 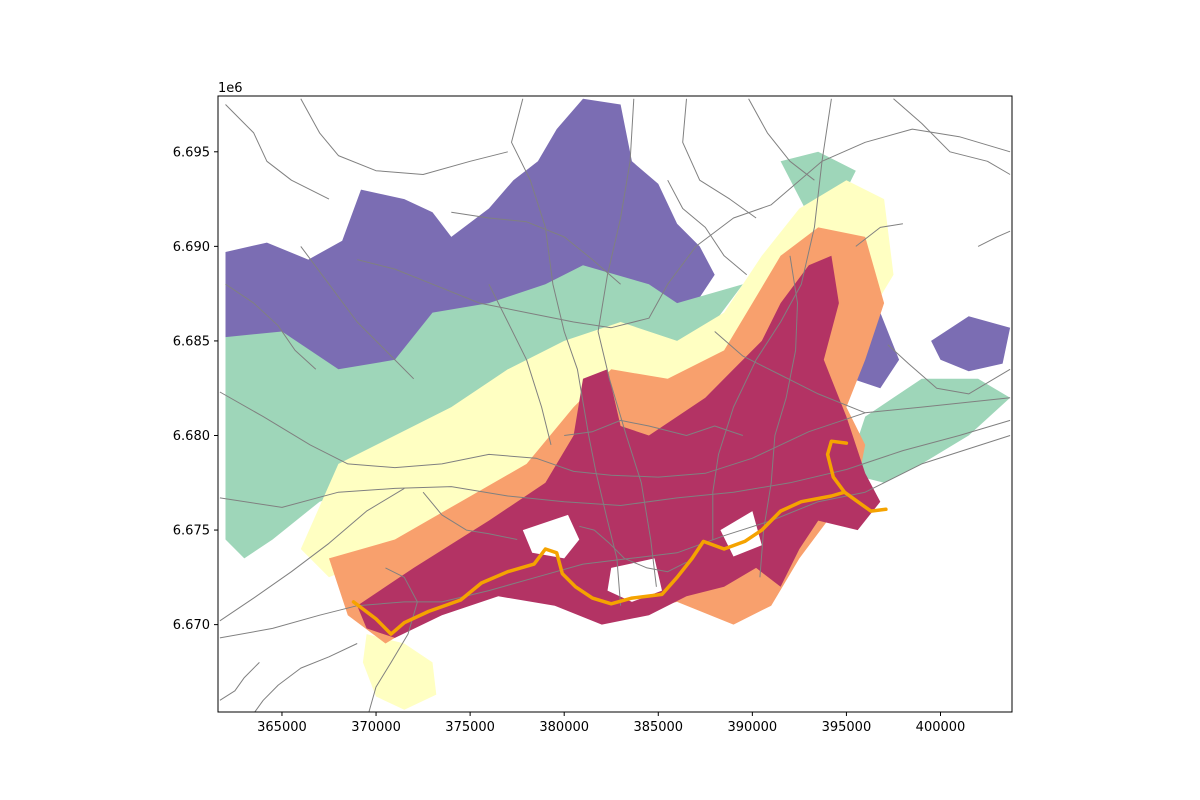 I want to click on x-tick-label: 385000, so click(x=658, y=727).